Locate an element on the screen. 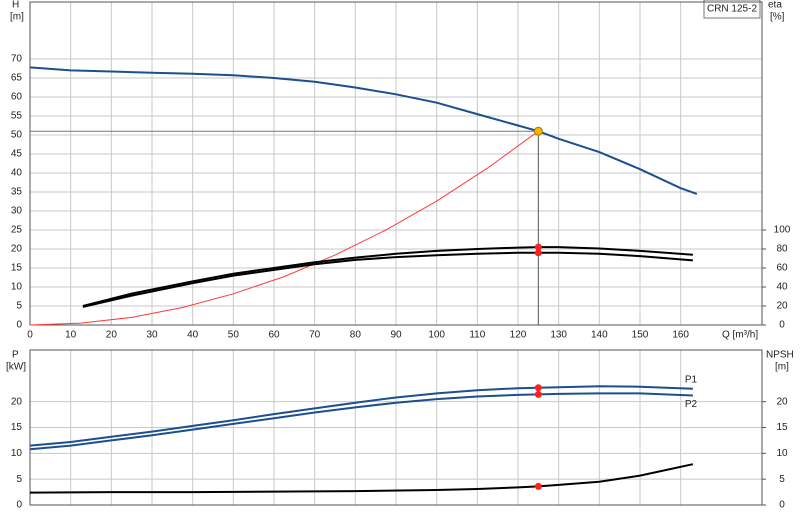  chart-title: CRN 125-2 is located at coordinates (732, 9).